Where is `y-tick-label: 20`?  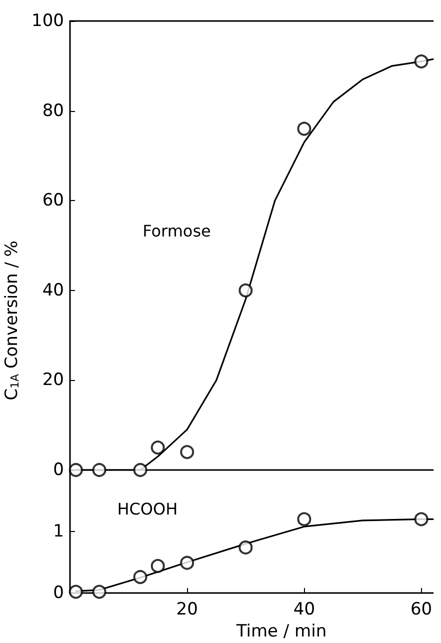
y-tick-label: 20 is located at coordinates (53, 380).